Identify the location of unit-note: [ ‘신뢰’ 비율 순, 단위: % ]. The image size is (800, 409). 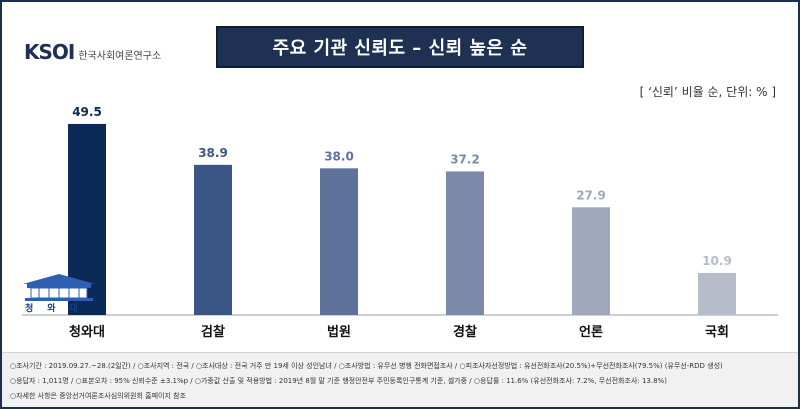
(707, 92).